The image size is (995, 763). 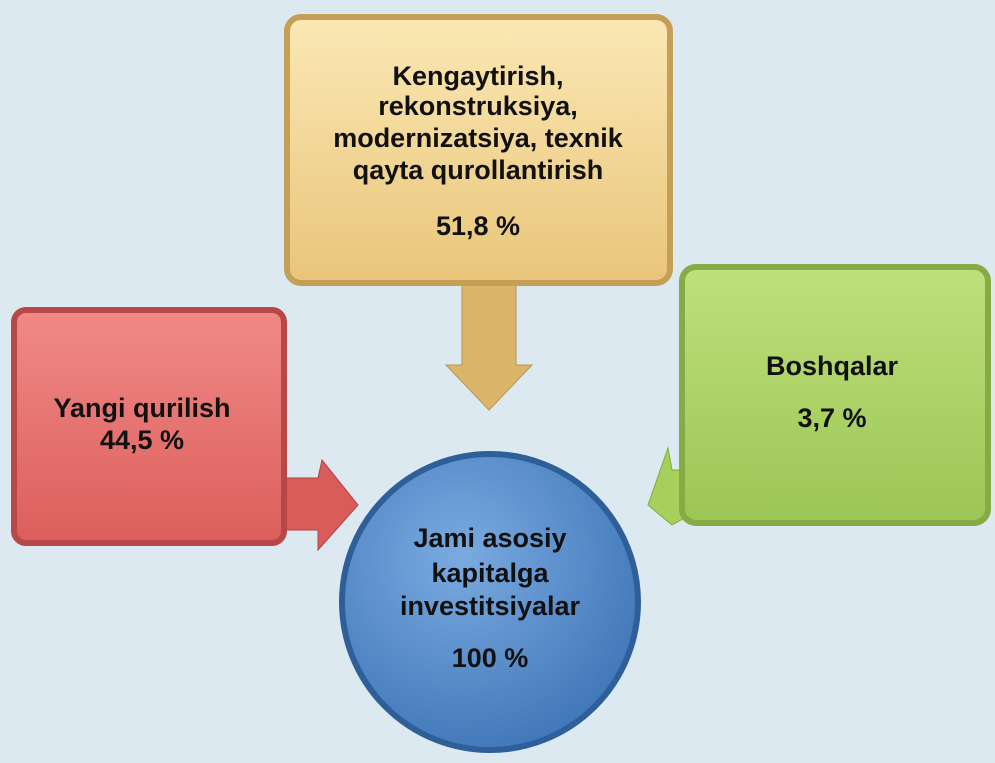 I want to click on box-left, so click(x=149, y=426).